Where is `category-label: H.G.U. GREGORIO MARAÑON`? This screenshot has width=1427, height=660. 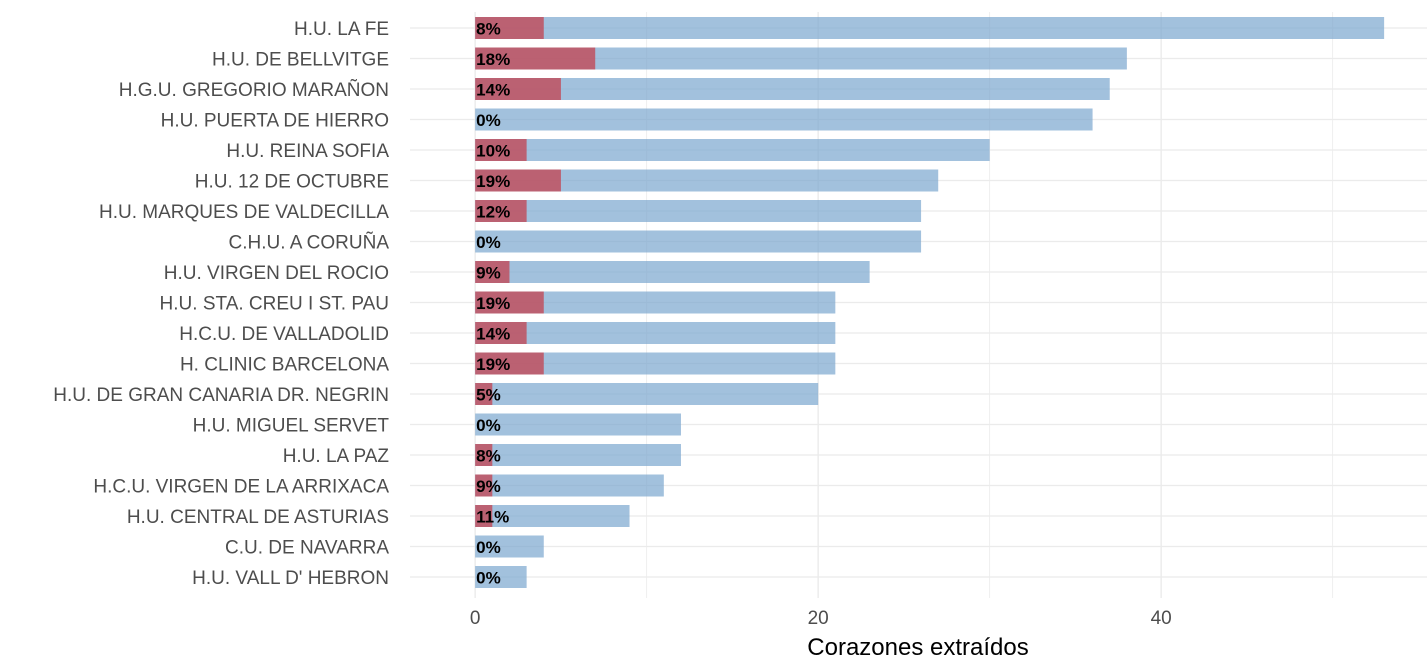 category-label: H.G.U. GREGORIO MARAÑON is located at coordinates (254, 90).